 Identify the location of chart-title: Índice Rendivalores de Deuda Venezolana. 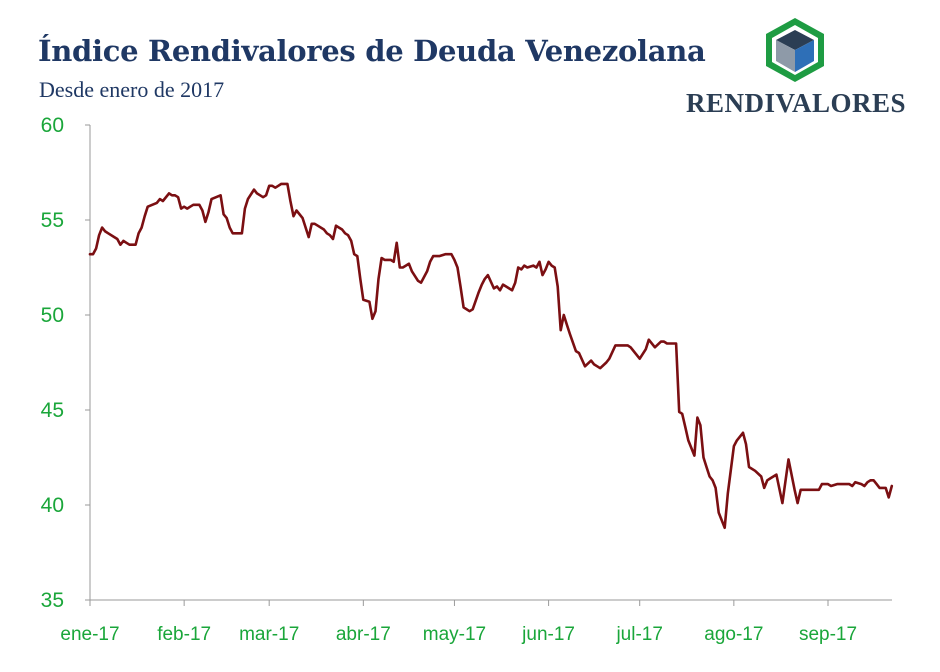
(372, 51).